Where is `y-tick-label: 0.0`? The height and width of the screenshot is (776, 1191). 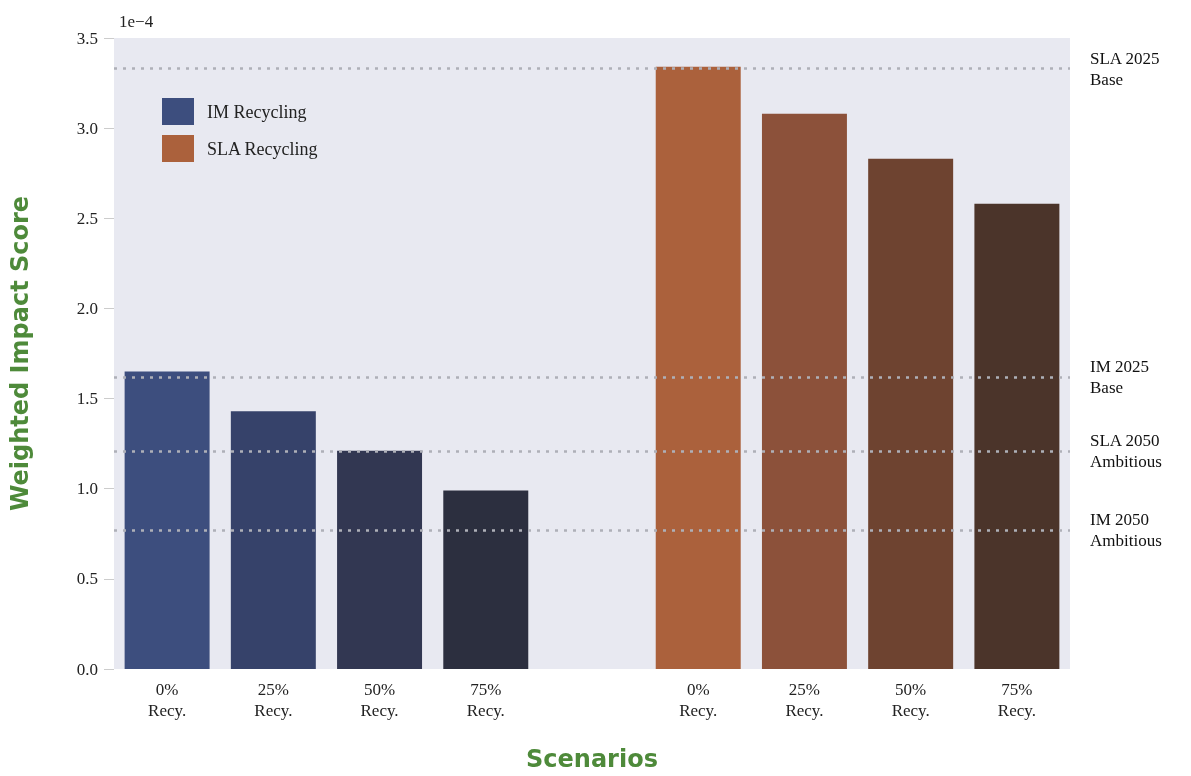 y-tick-label: 0.0 is located at coordinates (87, 669).